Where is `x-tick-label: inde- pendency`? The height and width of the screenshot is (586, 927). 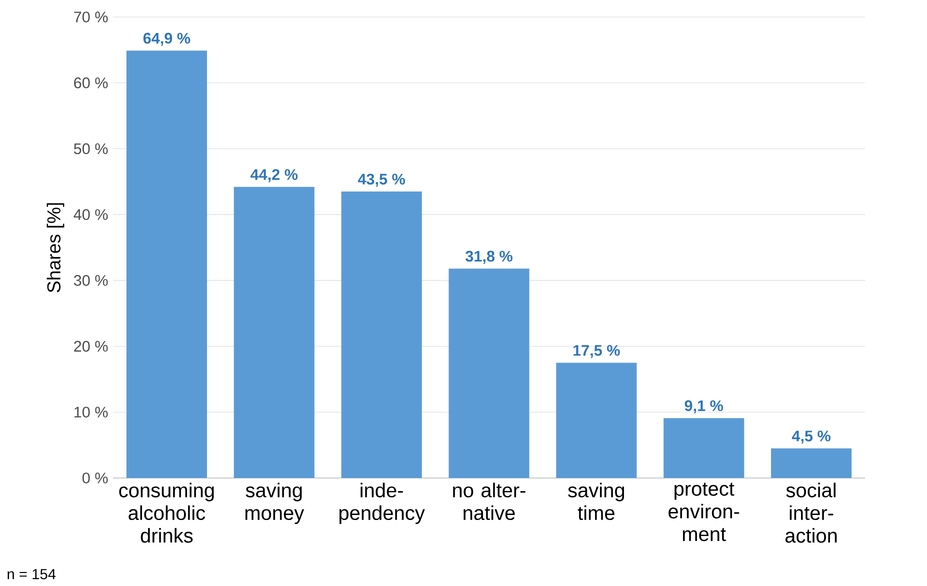
x-tick-label: inde- pendency is located at coordinates (382, 503).